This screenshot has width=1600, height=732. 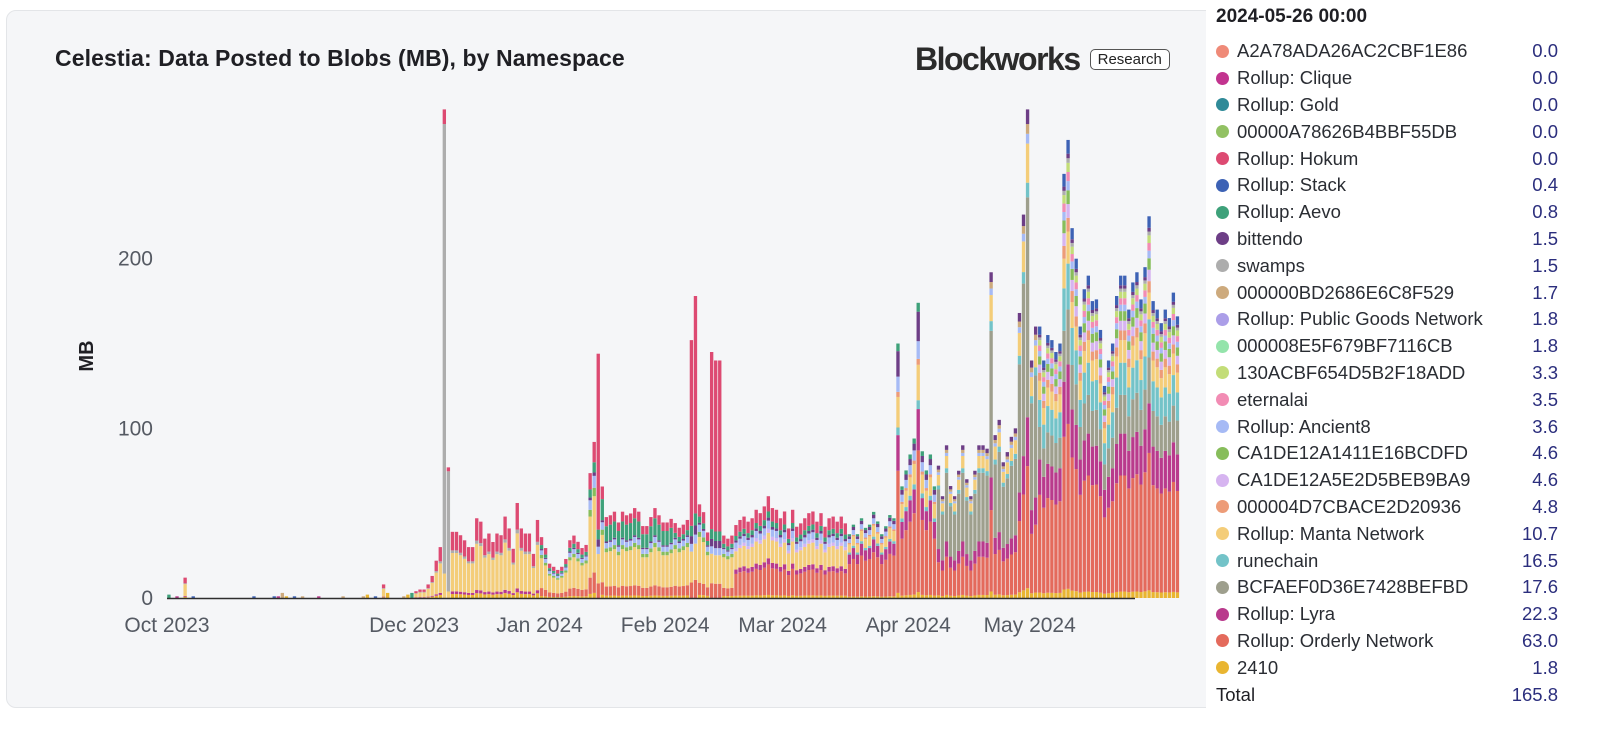 What do you see at coordinates (1387, 292) in the screenshot?
I see `legend-item: 000000BD2686E6C8F529 1.7` at bounding box center [1387, 292].